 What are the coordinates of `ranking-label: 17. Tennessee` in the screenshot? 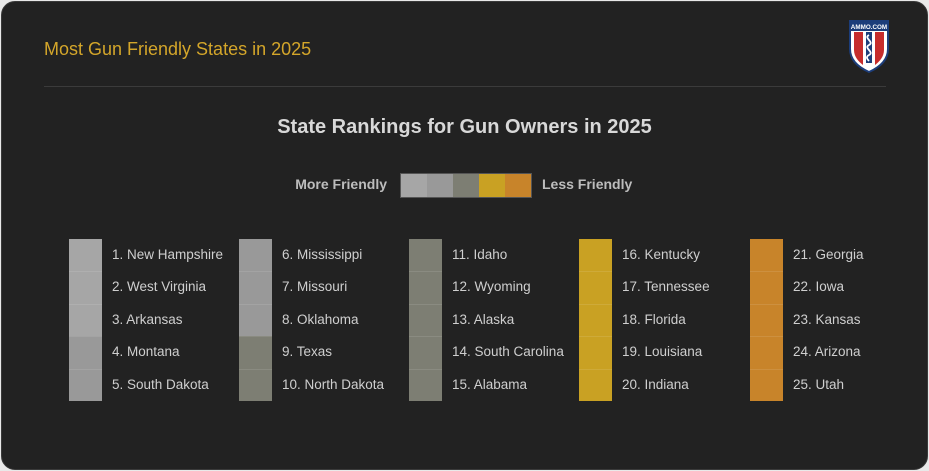 It's located at (666, 287).